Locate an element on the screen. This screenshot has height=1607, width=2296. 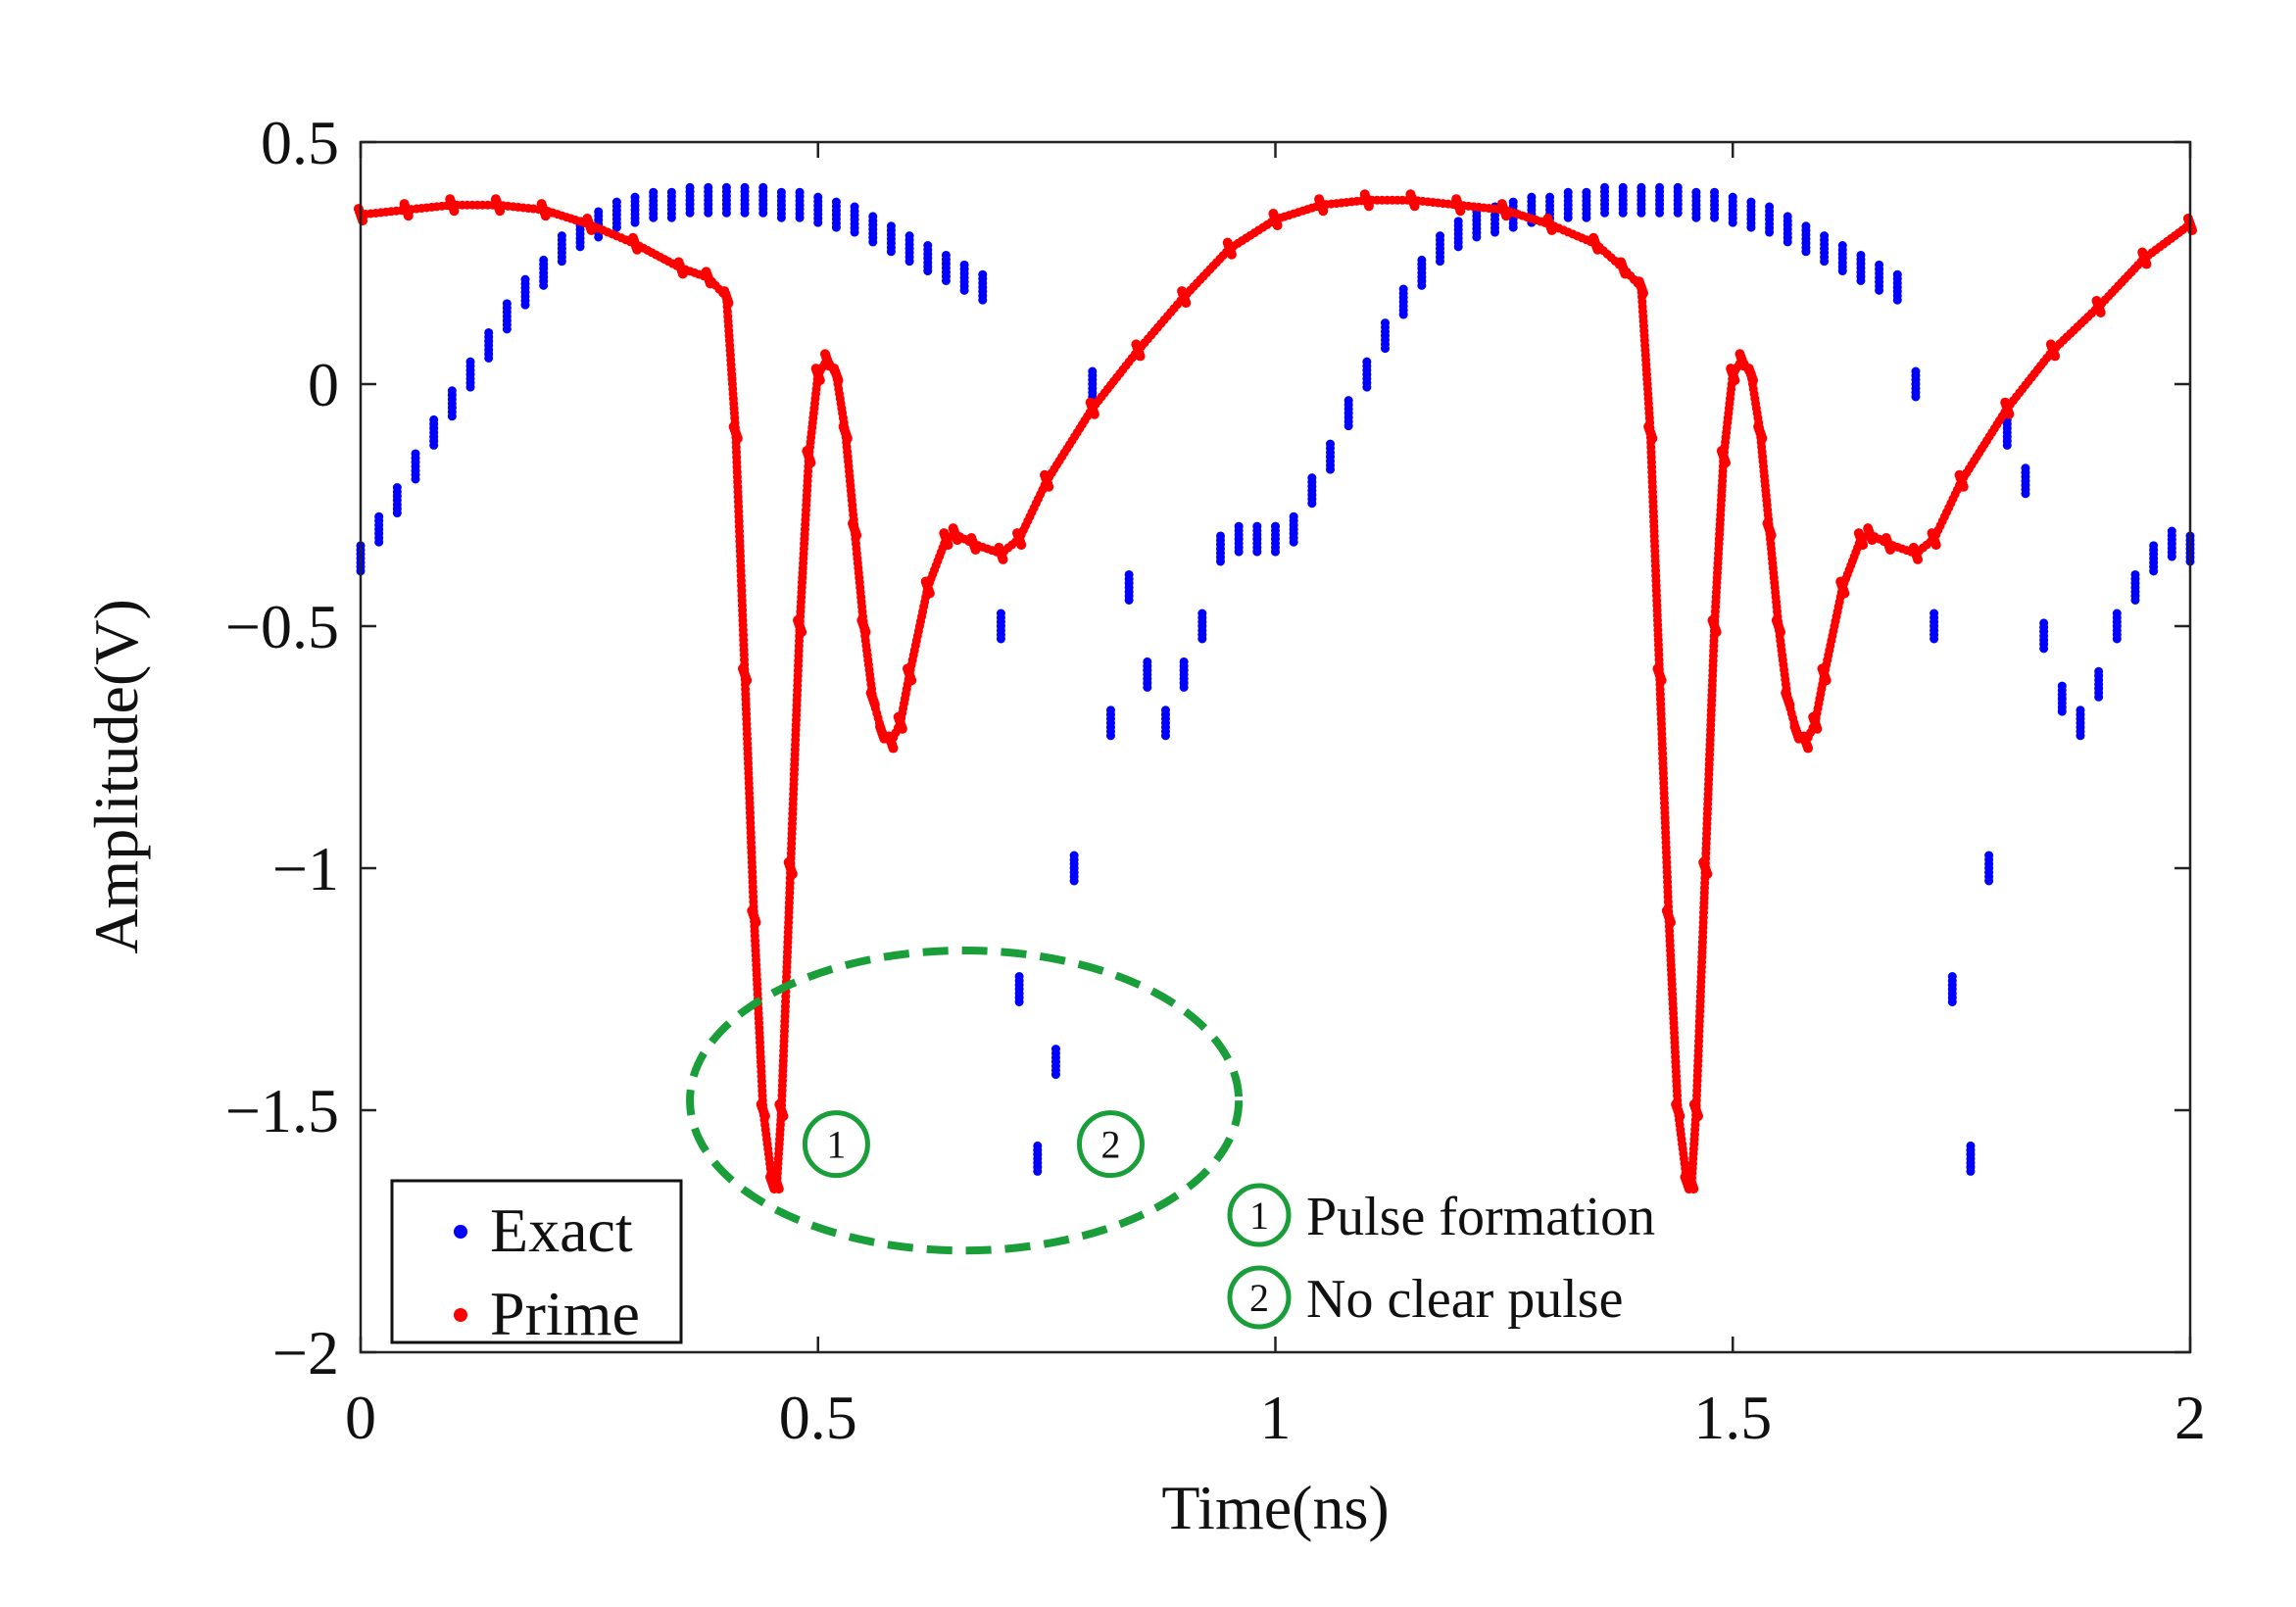
x-tick-label: 1 is located at coordinates (1276, 1417).